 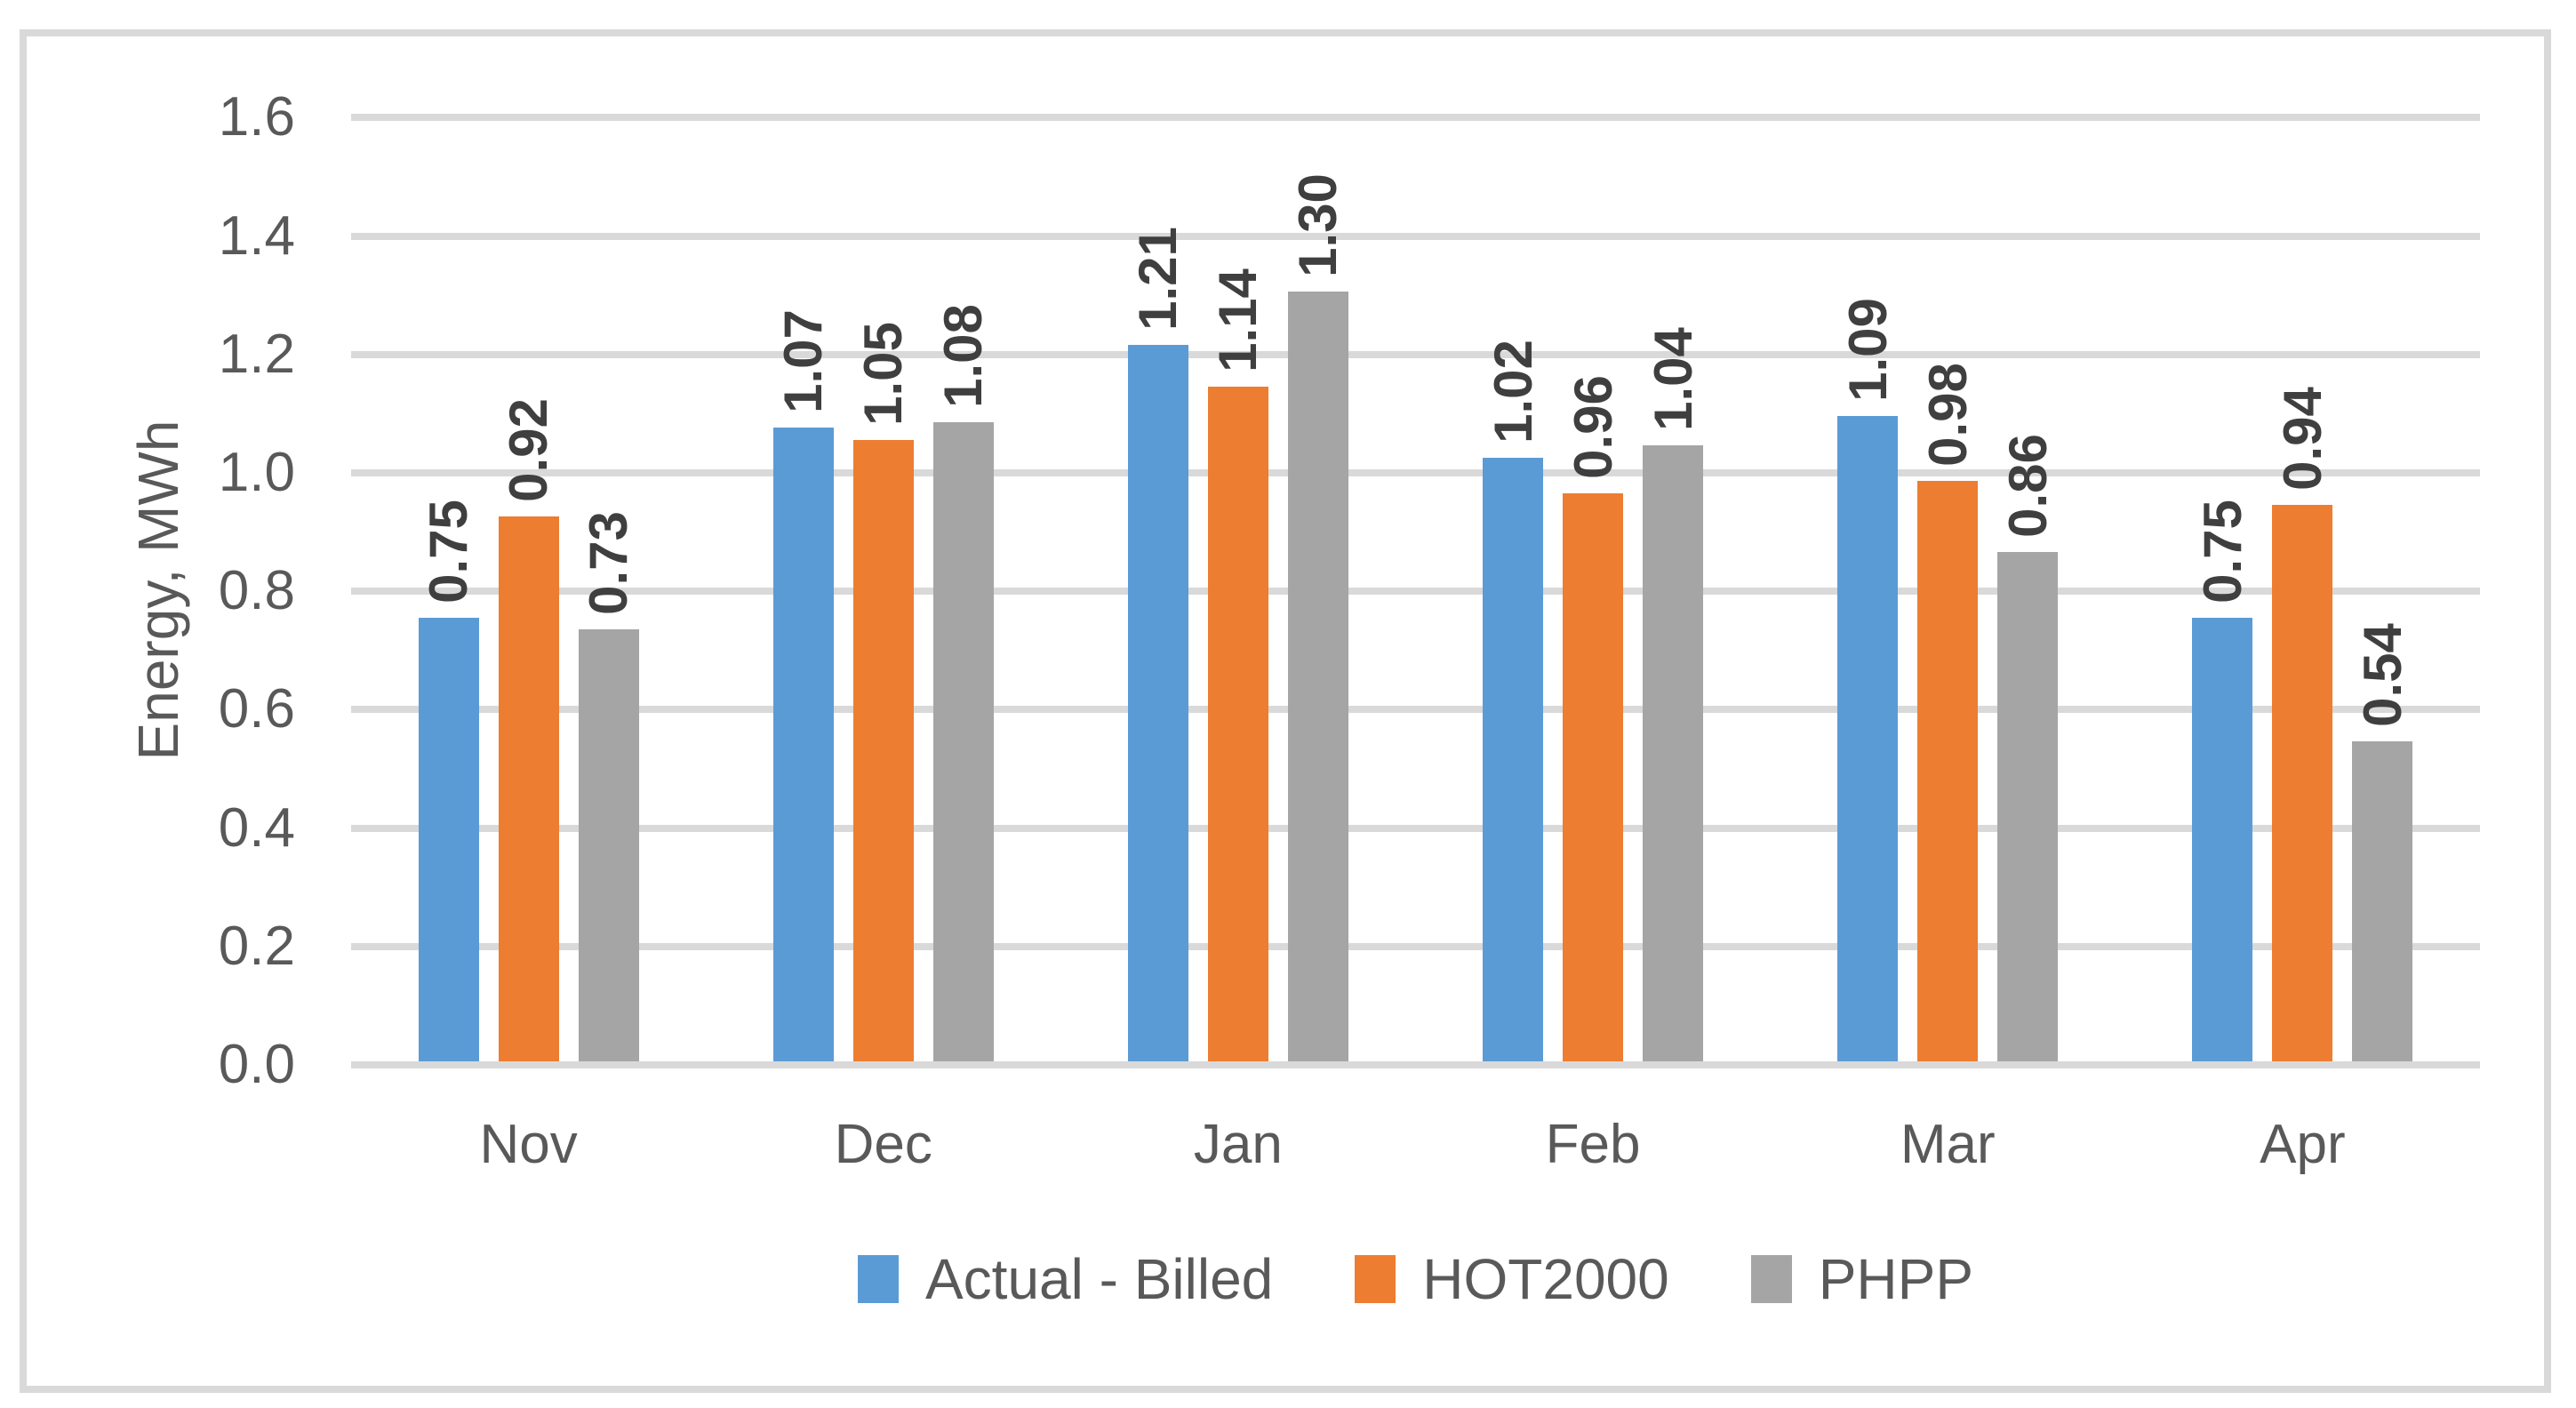 I want to click on x-category-label: Dec, so click(x=883, y=1144).